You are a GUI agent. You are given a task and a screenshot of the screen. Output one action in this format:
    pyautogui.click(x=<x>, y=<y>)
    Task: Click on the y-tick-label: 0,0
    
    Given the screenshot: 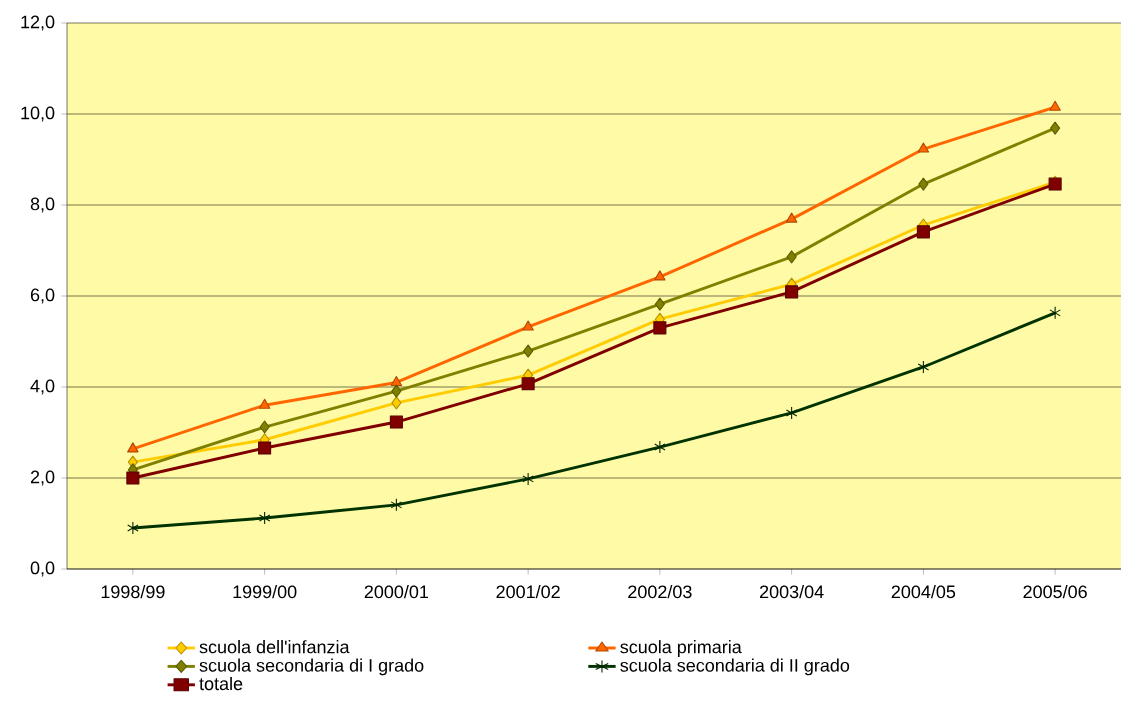 What is the action you would take?
    pyautogui.click(x=42, y=569)
    